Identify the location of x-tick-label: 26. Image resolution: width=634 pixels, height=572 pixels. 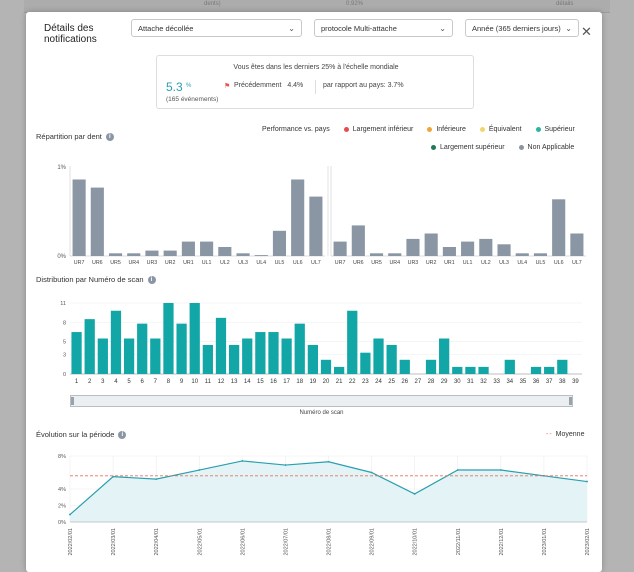
(404, 382).